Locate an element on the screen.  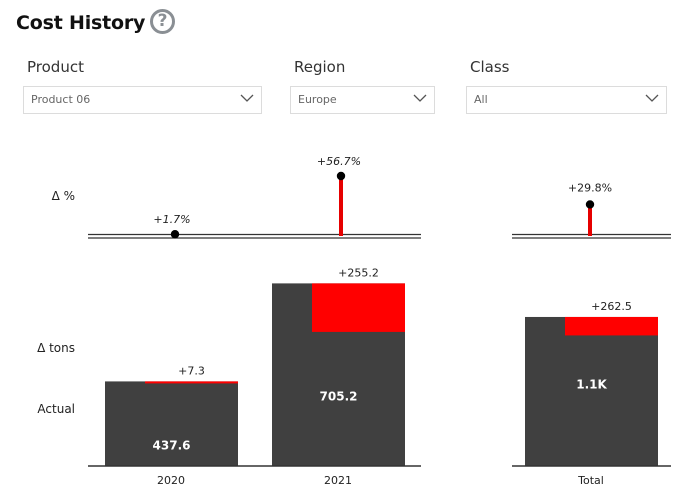
delta-pct-label: +1.7% is located at coordinates (171, 219).